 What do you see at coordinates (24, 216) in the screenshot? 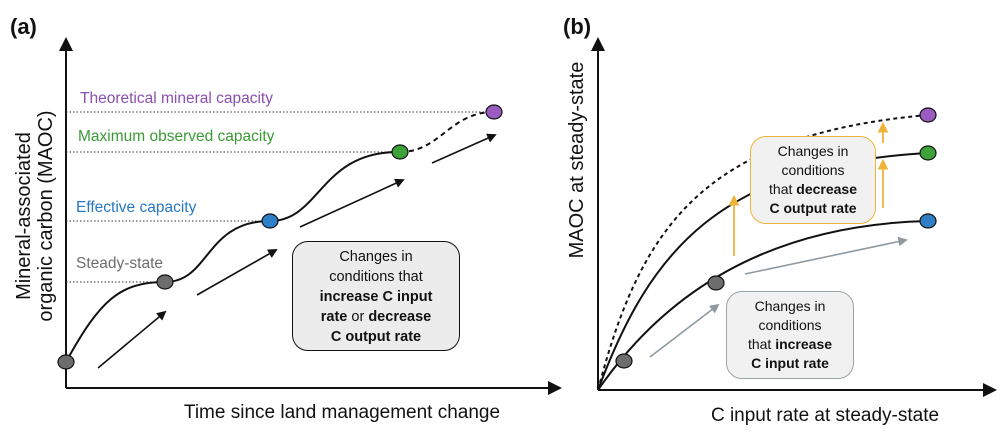
I see `panel-a-y-axis-label-line1: Mineral-associated` at bounding box center [24, 216].